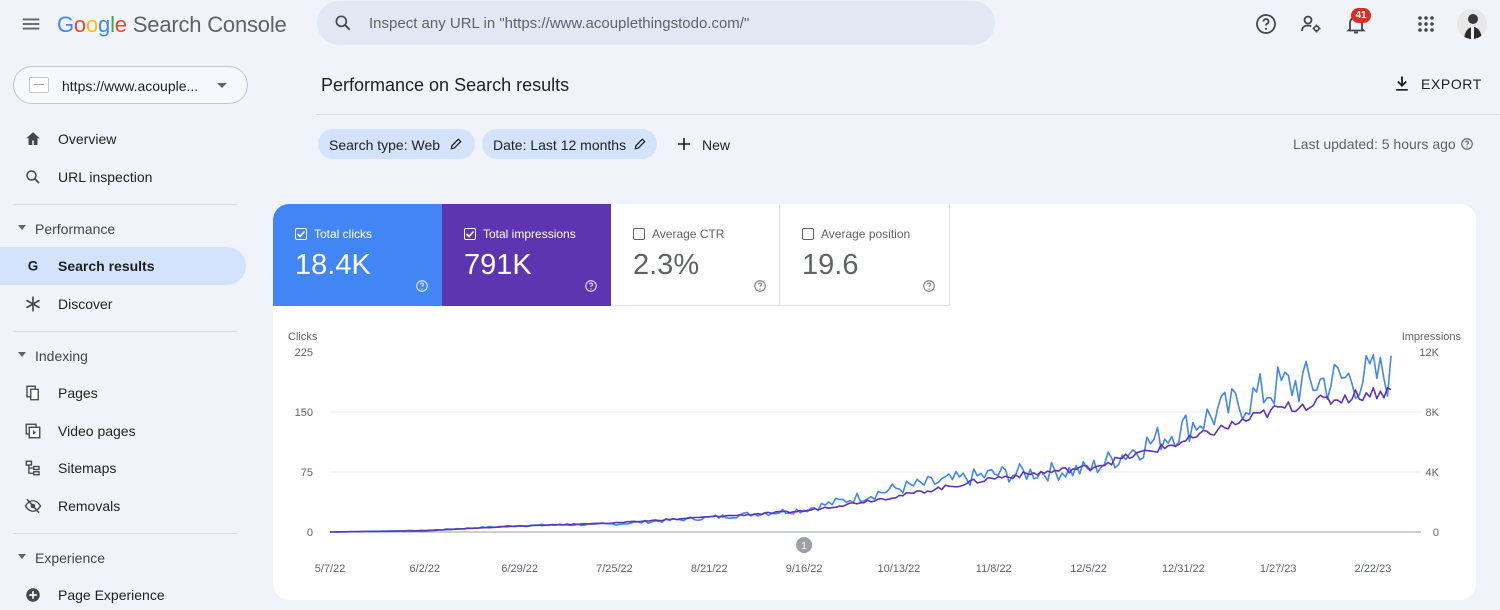 This screenshot has width=1500, height=610. Describe the element at coordinates (830, 265) in the screenshot. I see `metric-value: 19.6` at that location.